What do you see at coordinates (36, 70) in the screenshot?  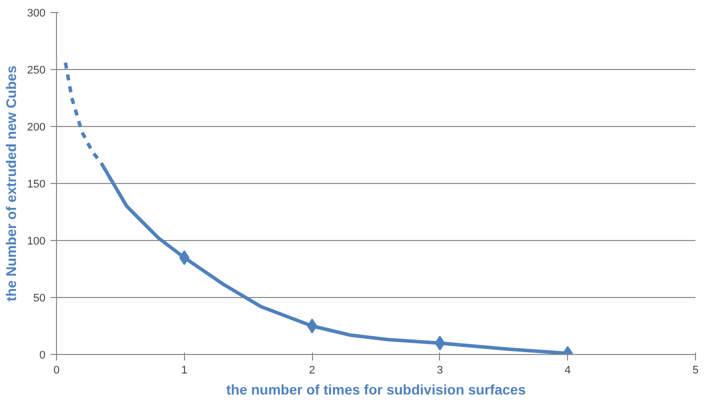 I see `y-tick-label: 250` at bounding box center [36, 70].